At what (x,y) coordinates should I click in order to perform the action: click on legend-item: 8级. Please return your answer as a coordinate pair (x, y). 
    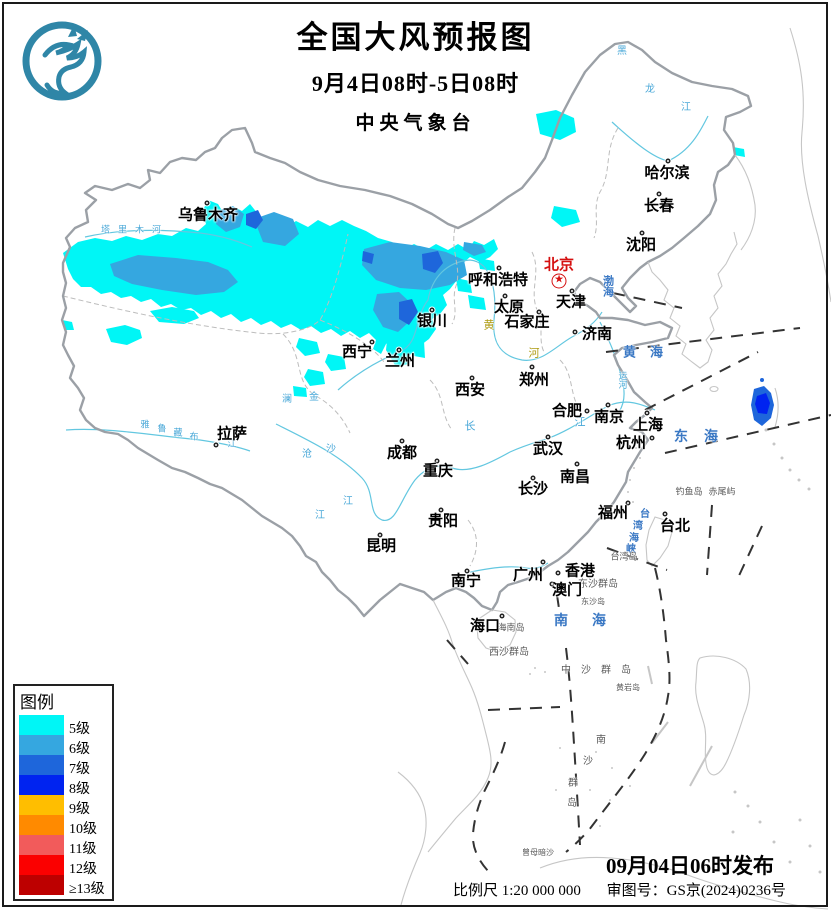
    Looking at the image, I should click on (65, 786).